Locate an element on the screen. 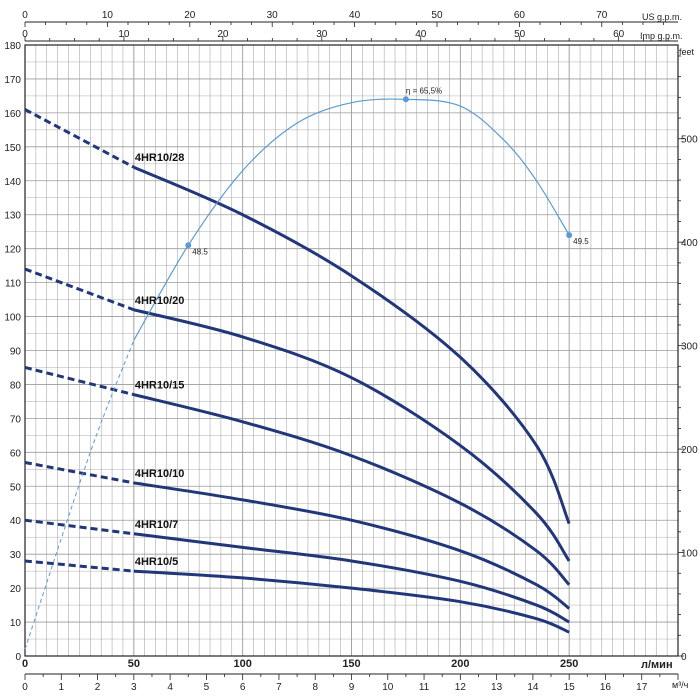 The height and width of the screenshot is (700, 700). x-tick-label: 0 is located at coordinates (25, 664).